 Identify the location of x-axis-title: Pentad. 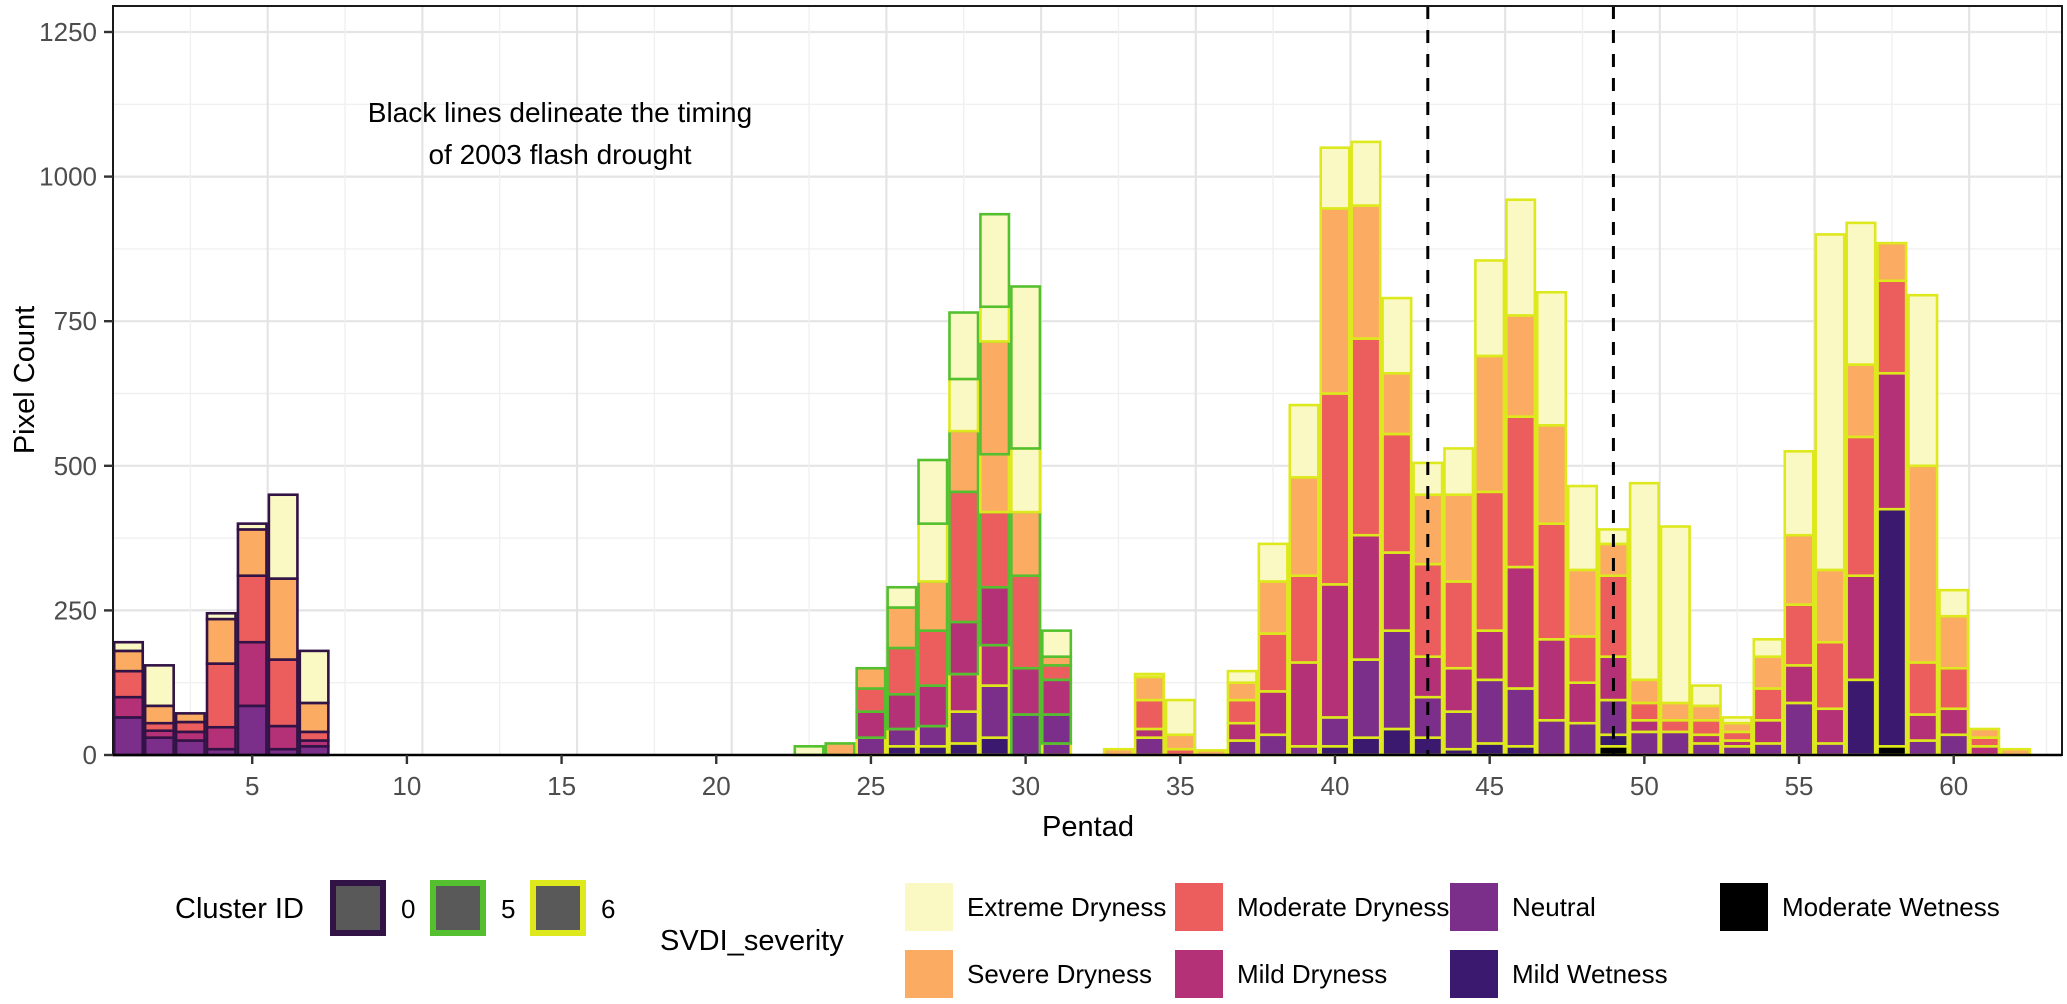
(1088, 827).